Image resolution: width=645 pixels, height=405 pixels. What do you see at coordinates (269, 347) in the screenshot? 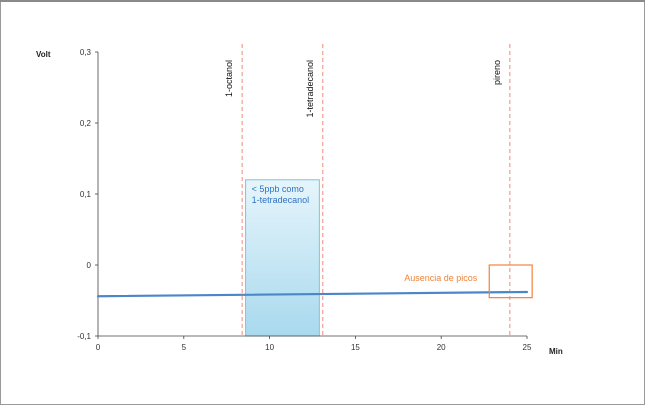
I see `x-tick-label-2: 10` at bounding box center [269, 347].